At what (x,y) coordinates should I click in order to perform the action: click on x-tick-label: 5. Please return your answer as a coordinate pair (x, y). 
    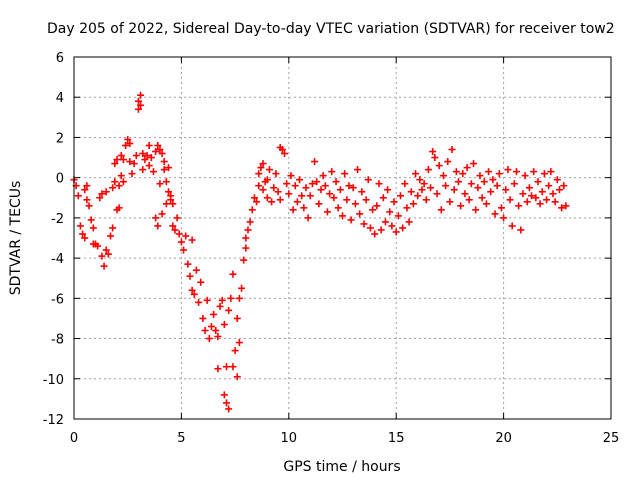
    Looking at the image, I should click on (181, 438).